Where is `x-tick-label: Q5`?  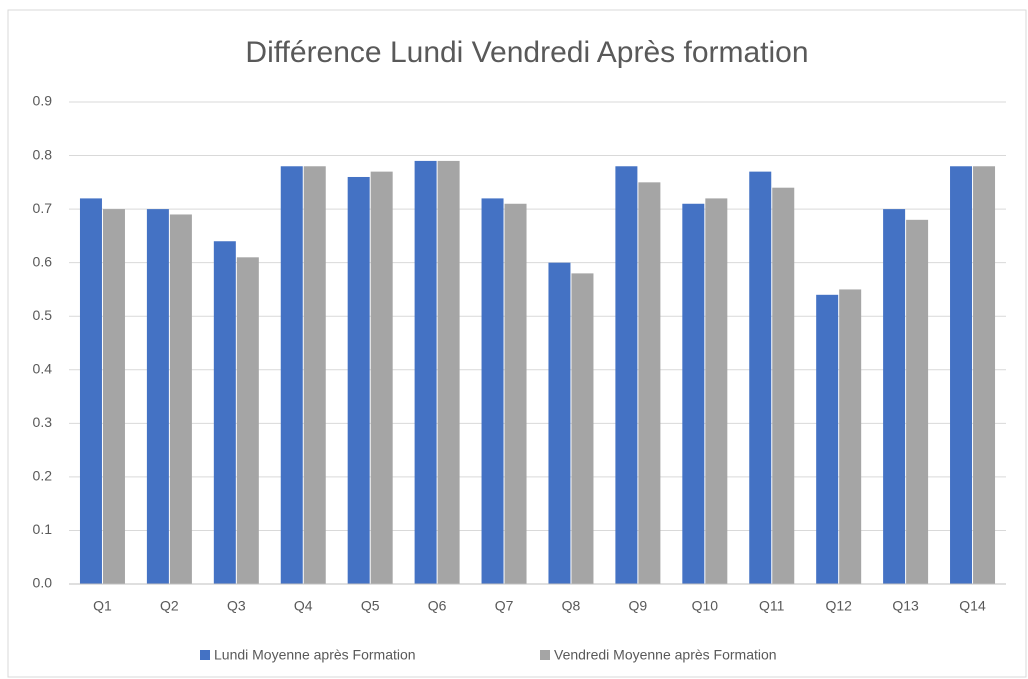 x-tick-label: Q5 is located at coordinates (370, 606).